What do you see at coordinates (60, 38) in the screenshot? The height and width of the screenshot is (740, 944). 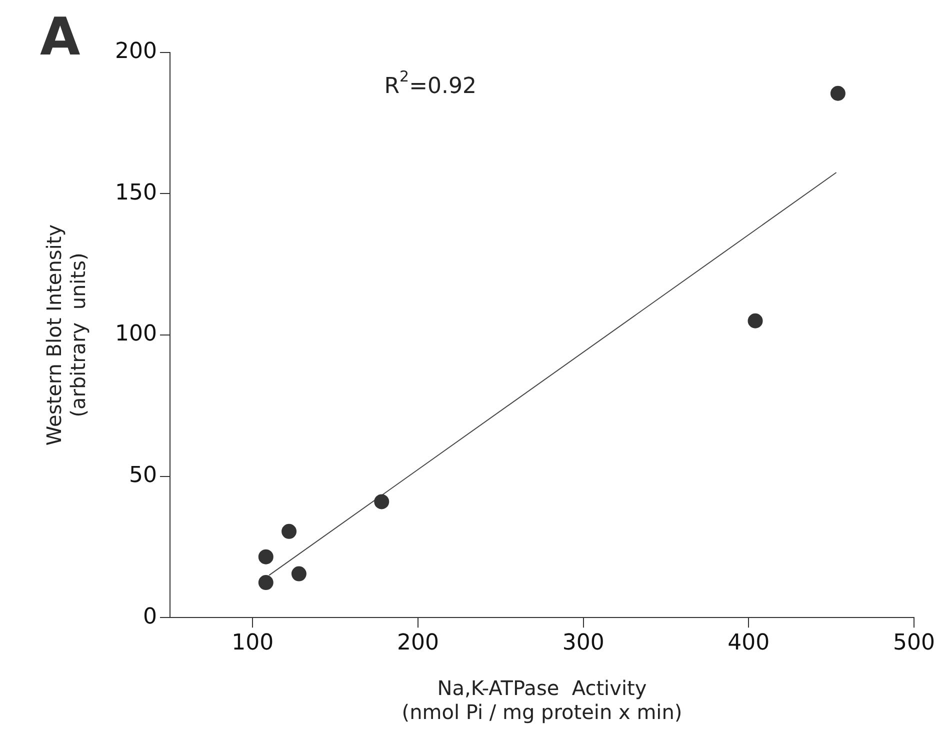 I see `chart-title: A` at bounding box center [60, 38].